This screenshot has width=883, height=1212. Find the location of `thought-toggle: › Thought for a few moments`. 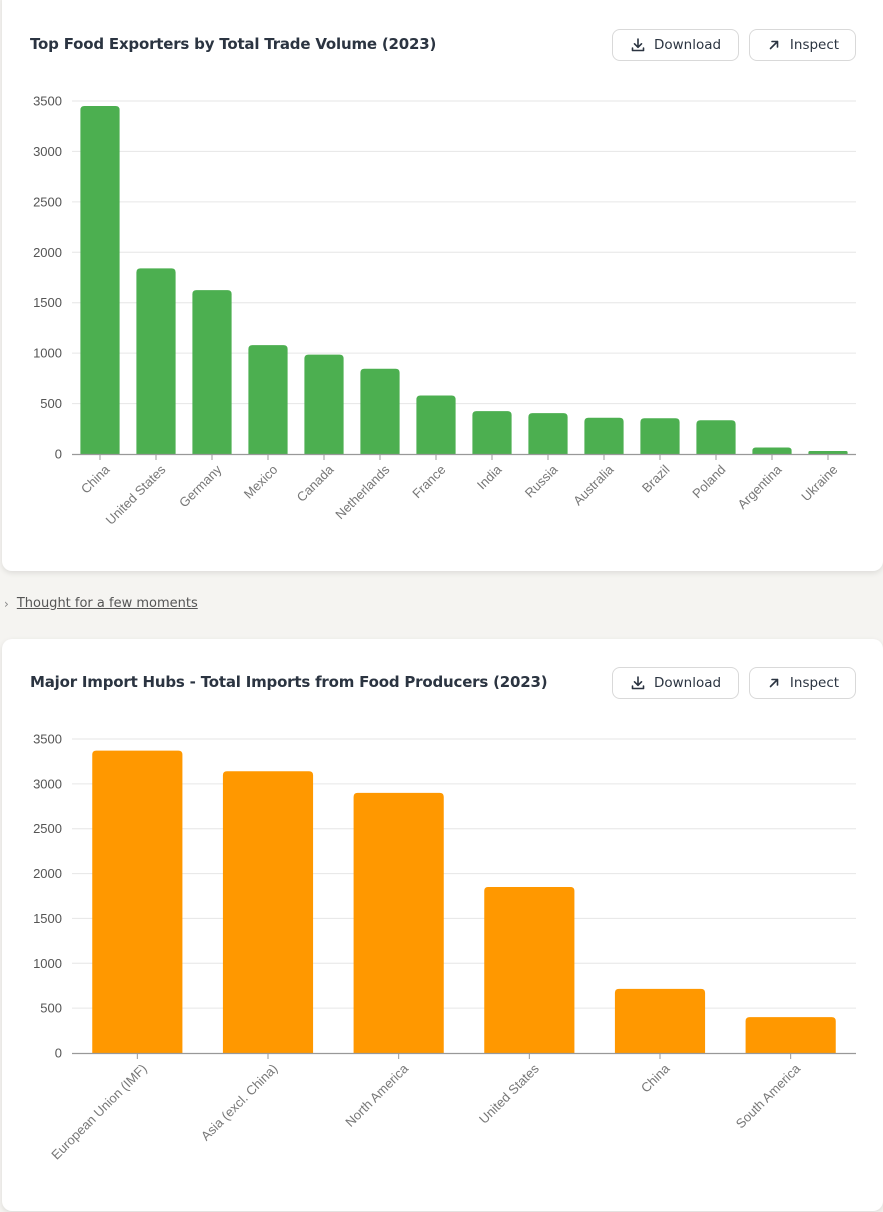

thought-toggle: › Thought for a few moments is located at coordinates (101, 603).